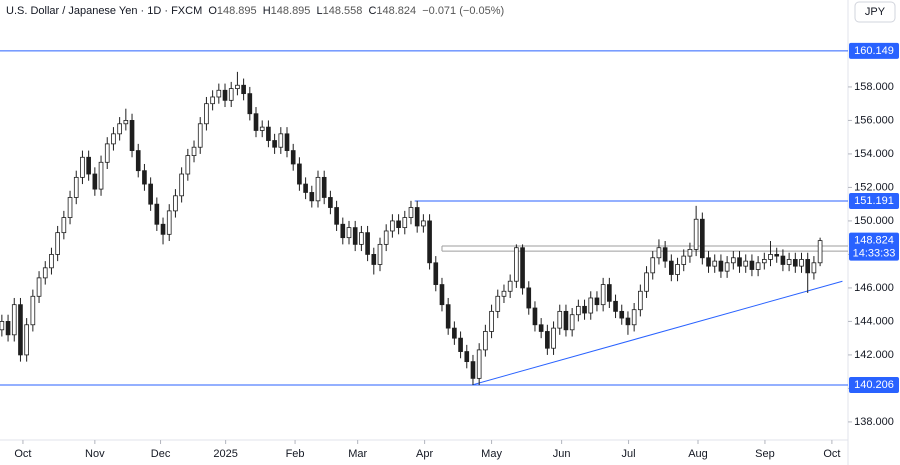 The height and width of the screenshot is (465, 900). Describe the element at coordinates (874, 154) in the screenshot. I see `y-tick-label: 154.000` at that location.